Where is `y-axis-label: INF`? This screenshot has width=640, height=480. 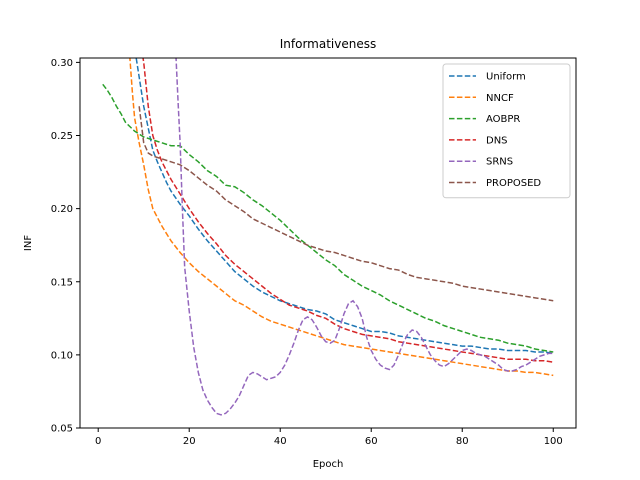 y-axis-label: INF is located at coordinates (28, 243).